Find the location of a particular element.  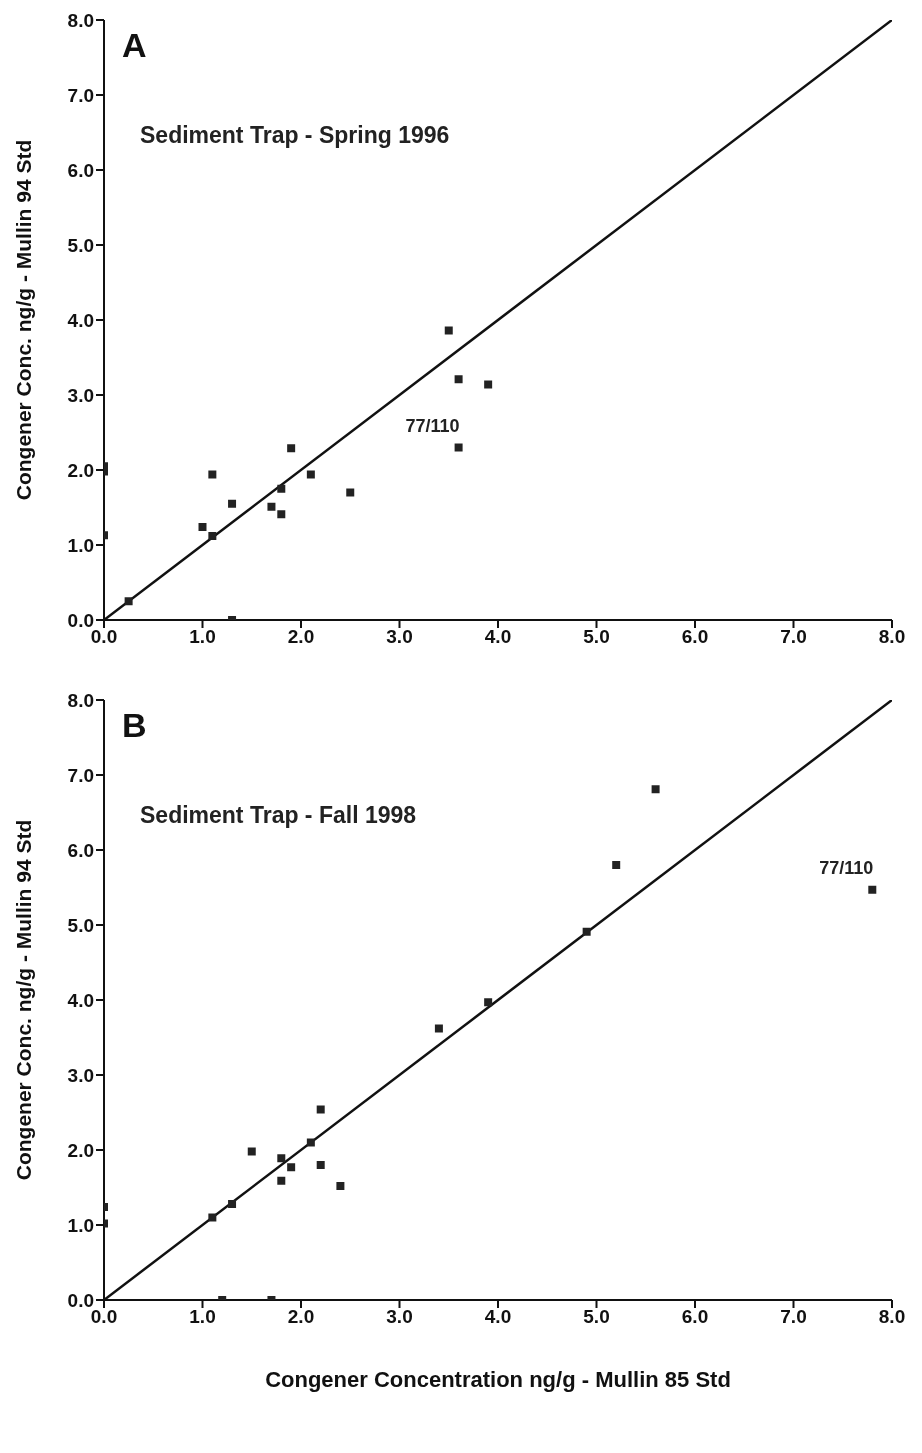

text: Sediment Trap - Spring 1996 is located at coordinates (295, 135).